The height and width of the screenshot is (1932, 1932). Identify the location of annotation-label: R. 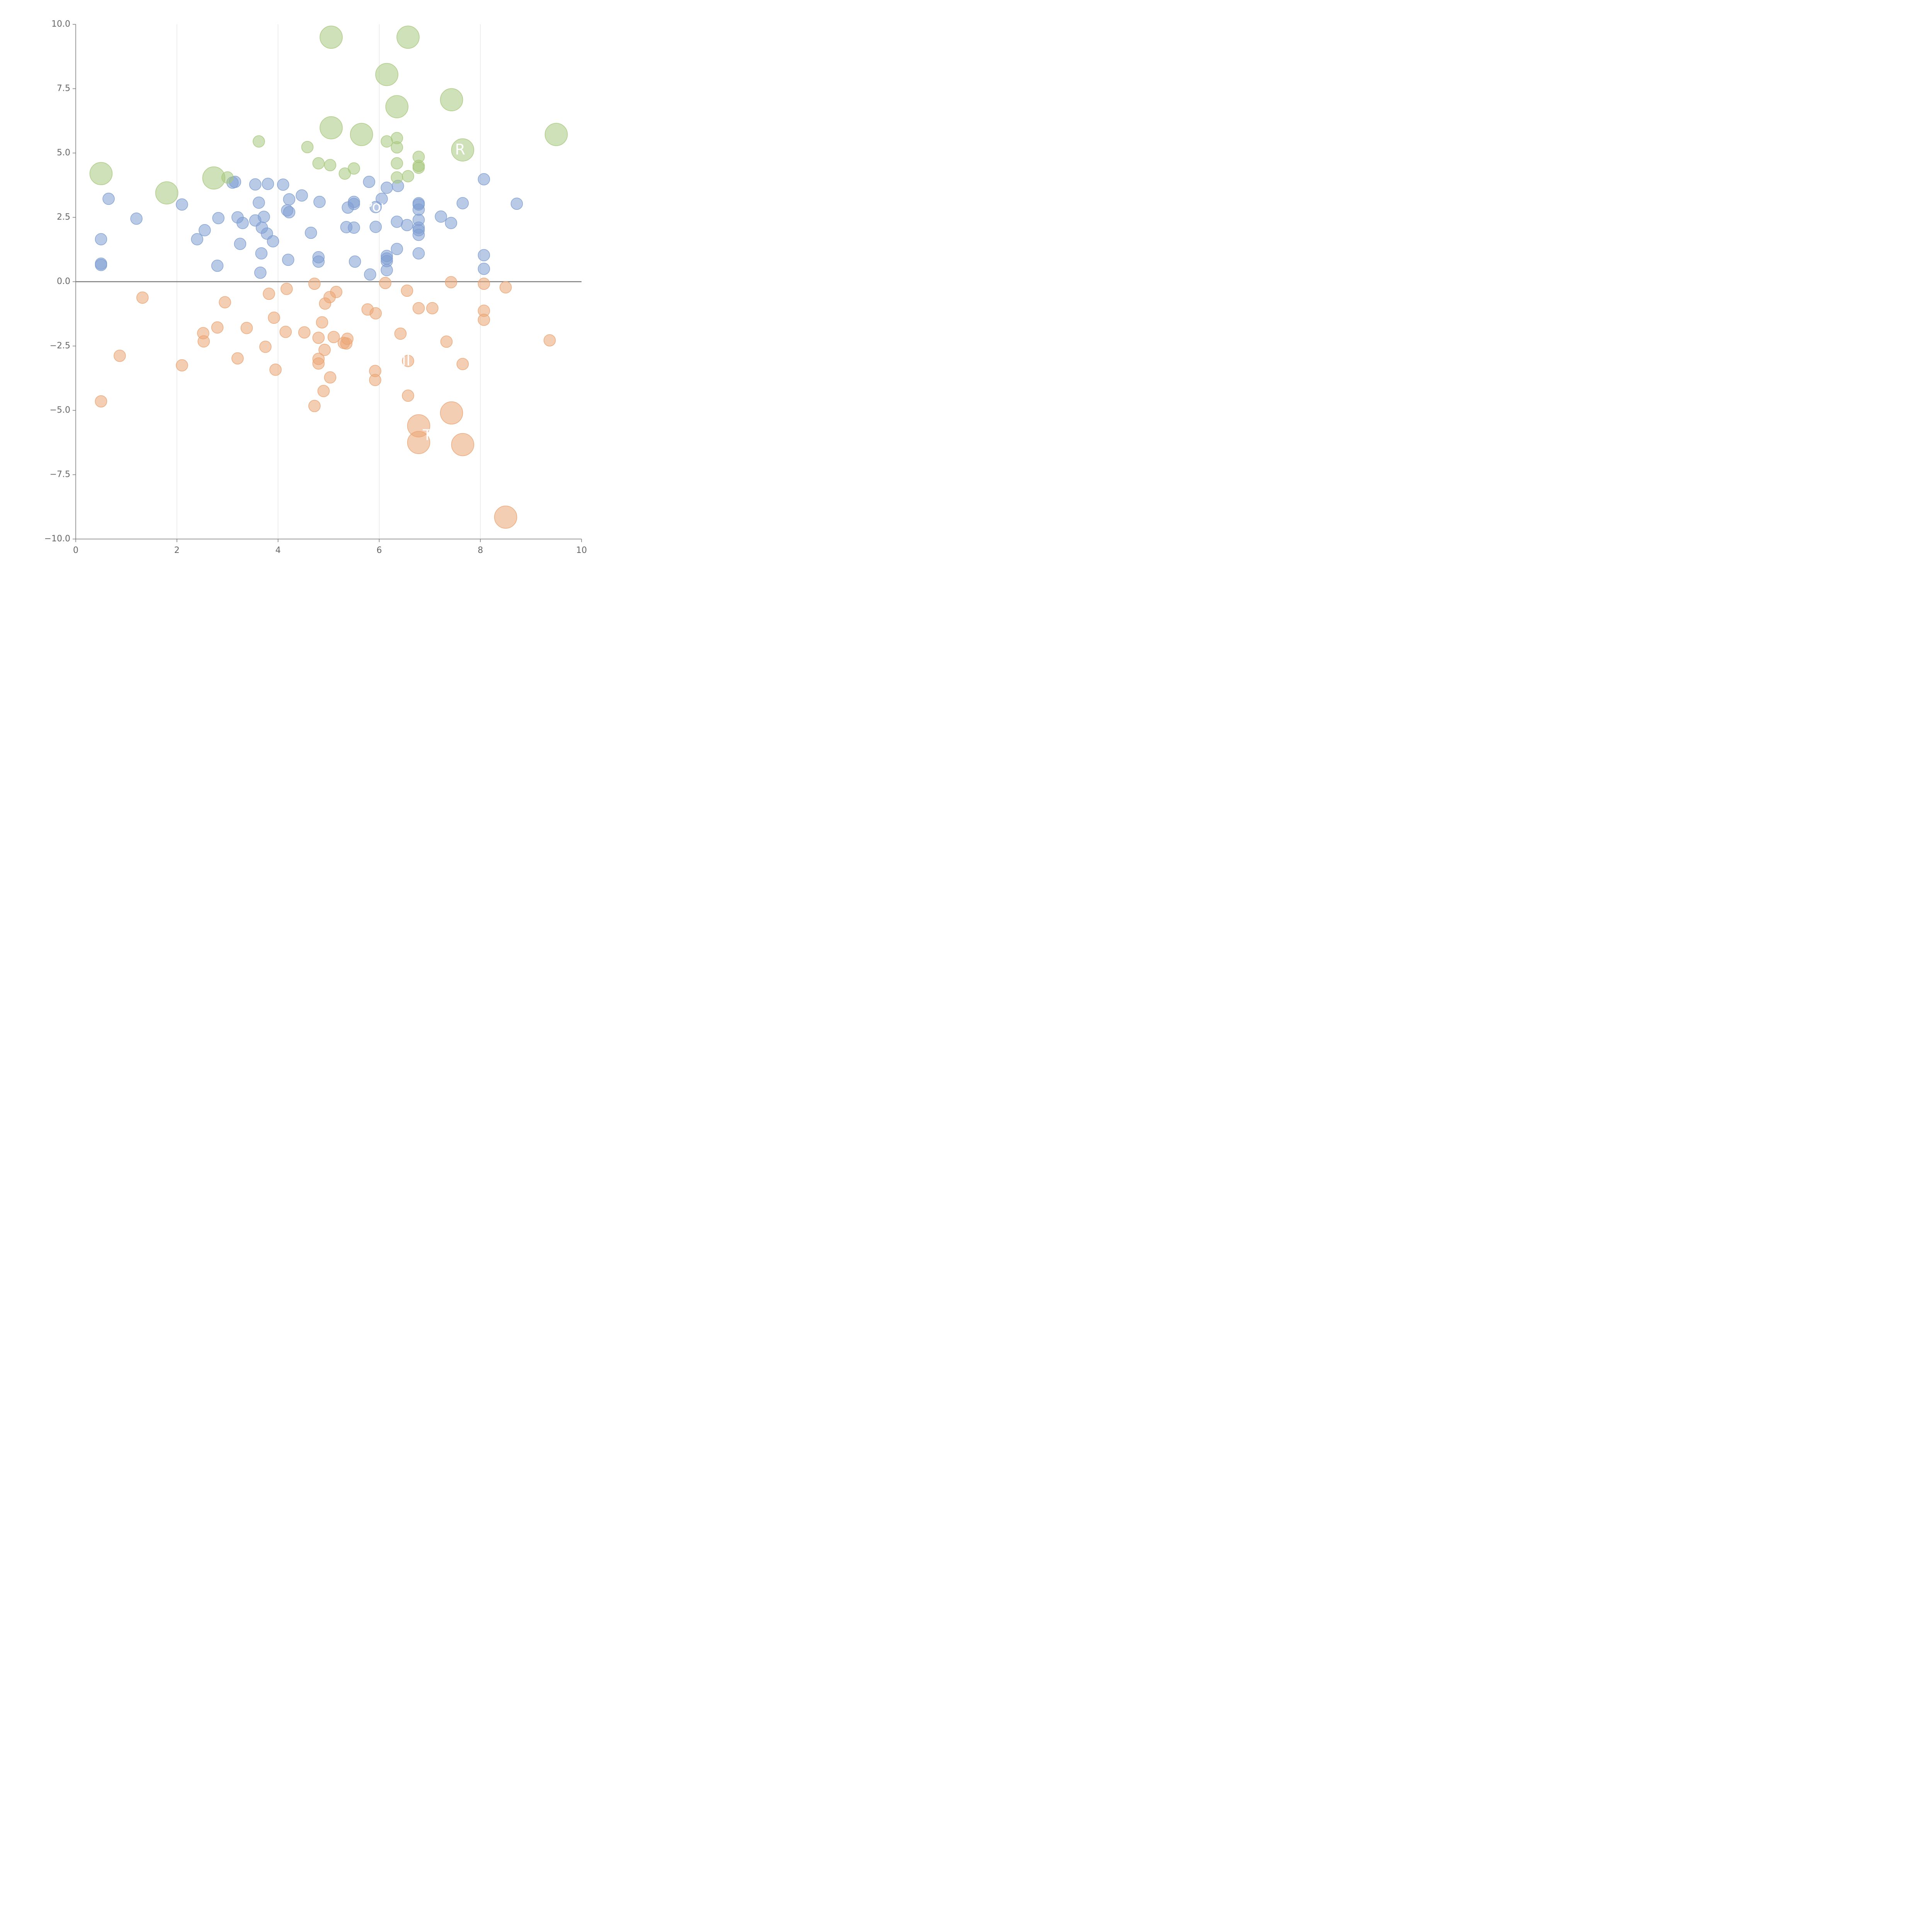
(460, 150).